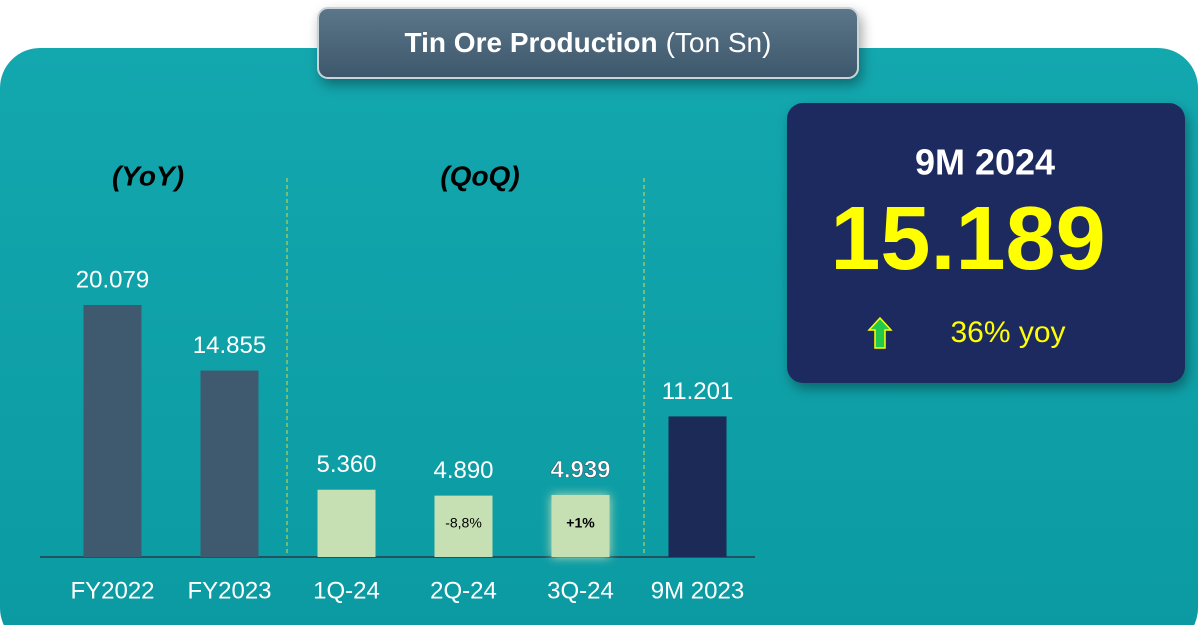 This screenshot has height=625, width=1198. What do you see at coordinates (1007, 332) in the screenshot?
I see `highlight-change: 36% yoy` at bounding box center [1007, 332].